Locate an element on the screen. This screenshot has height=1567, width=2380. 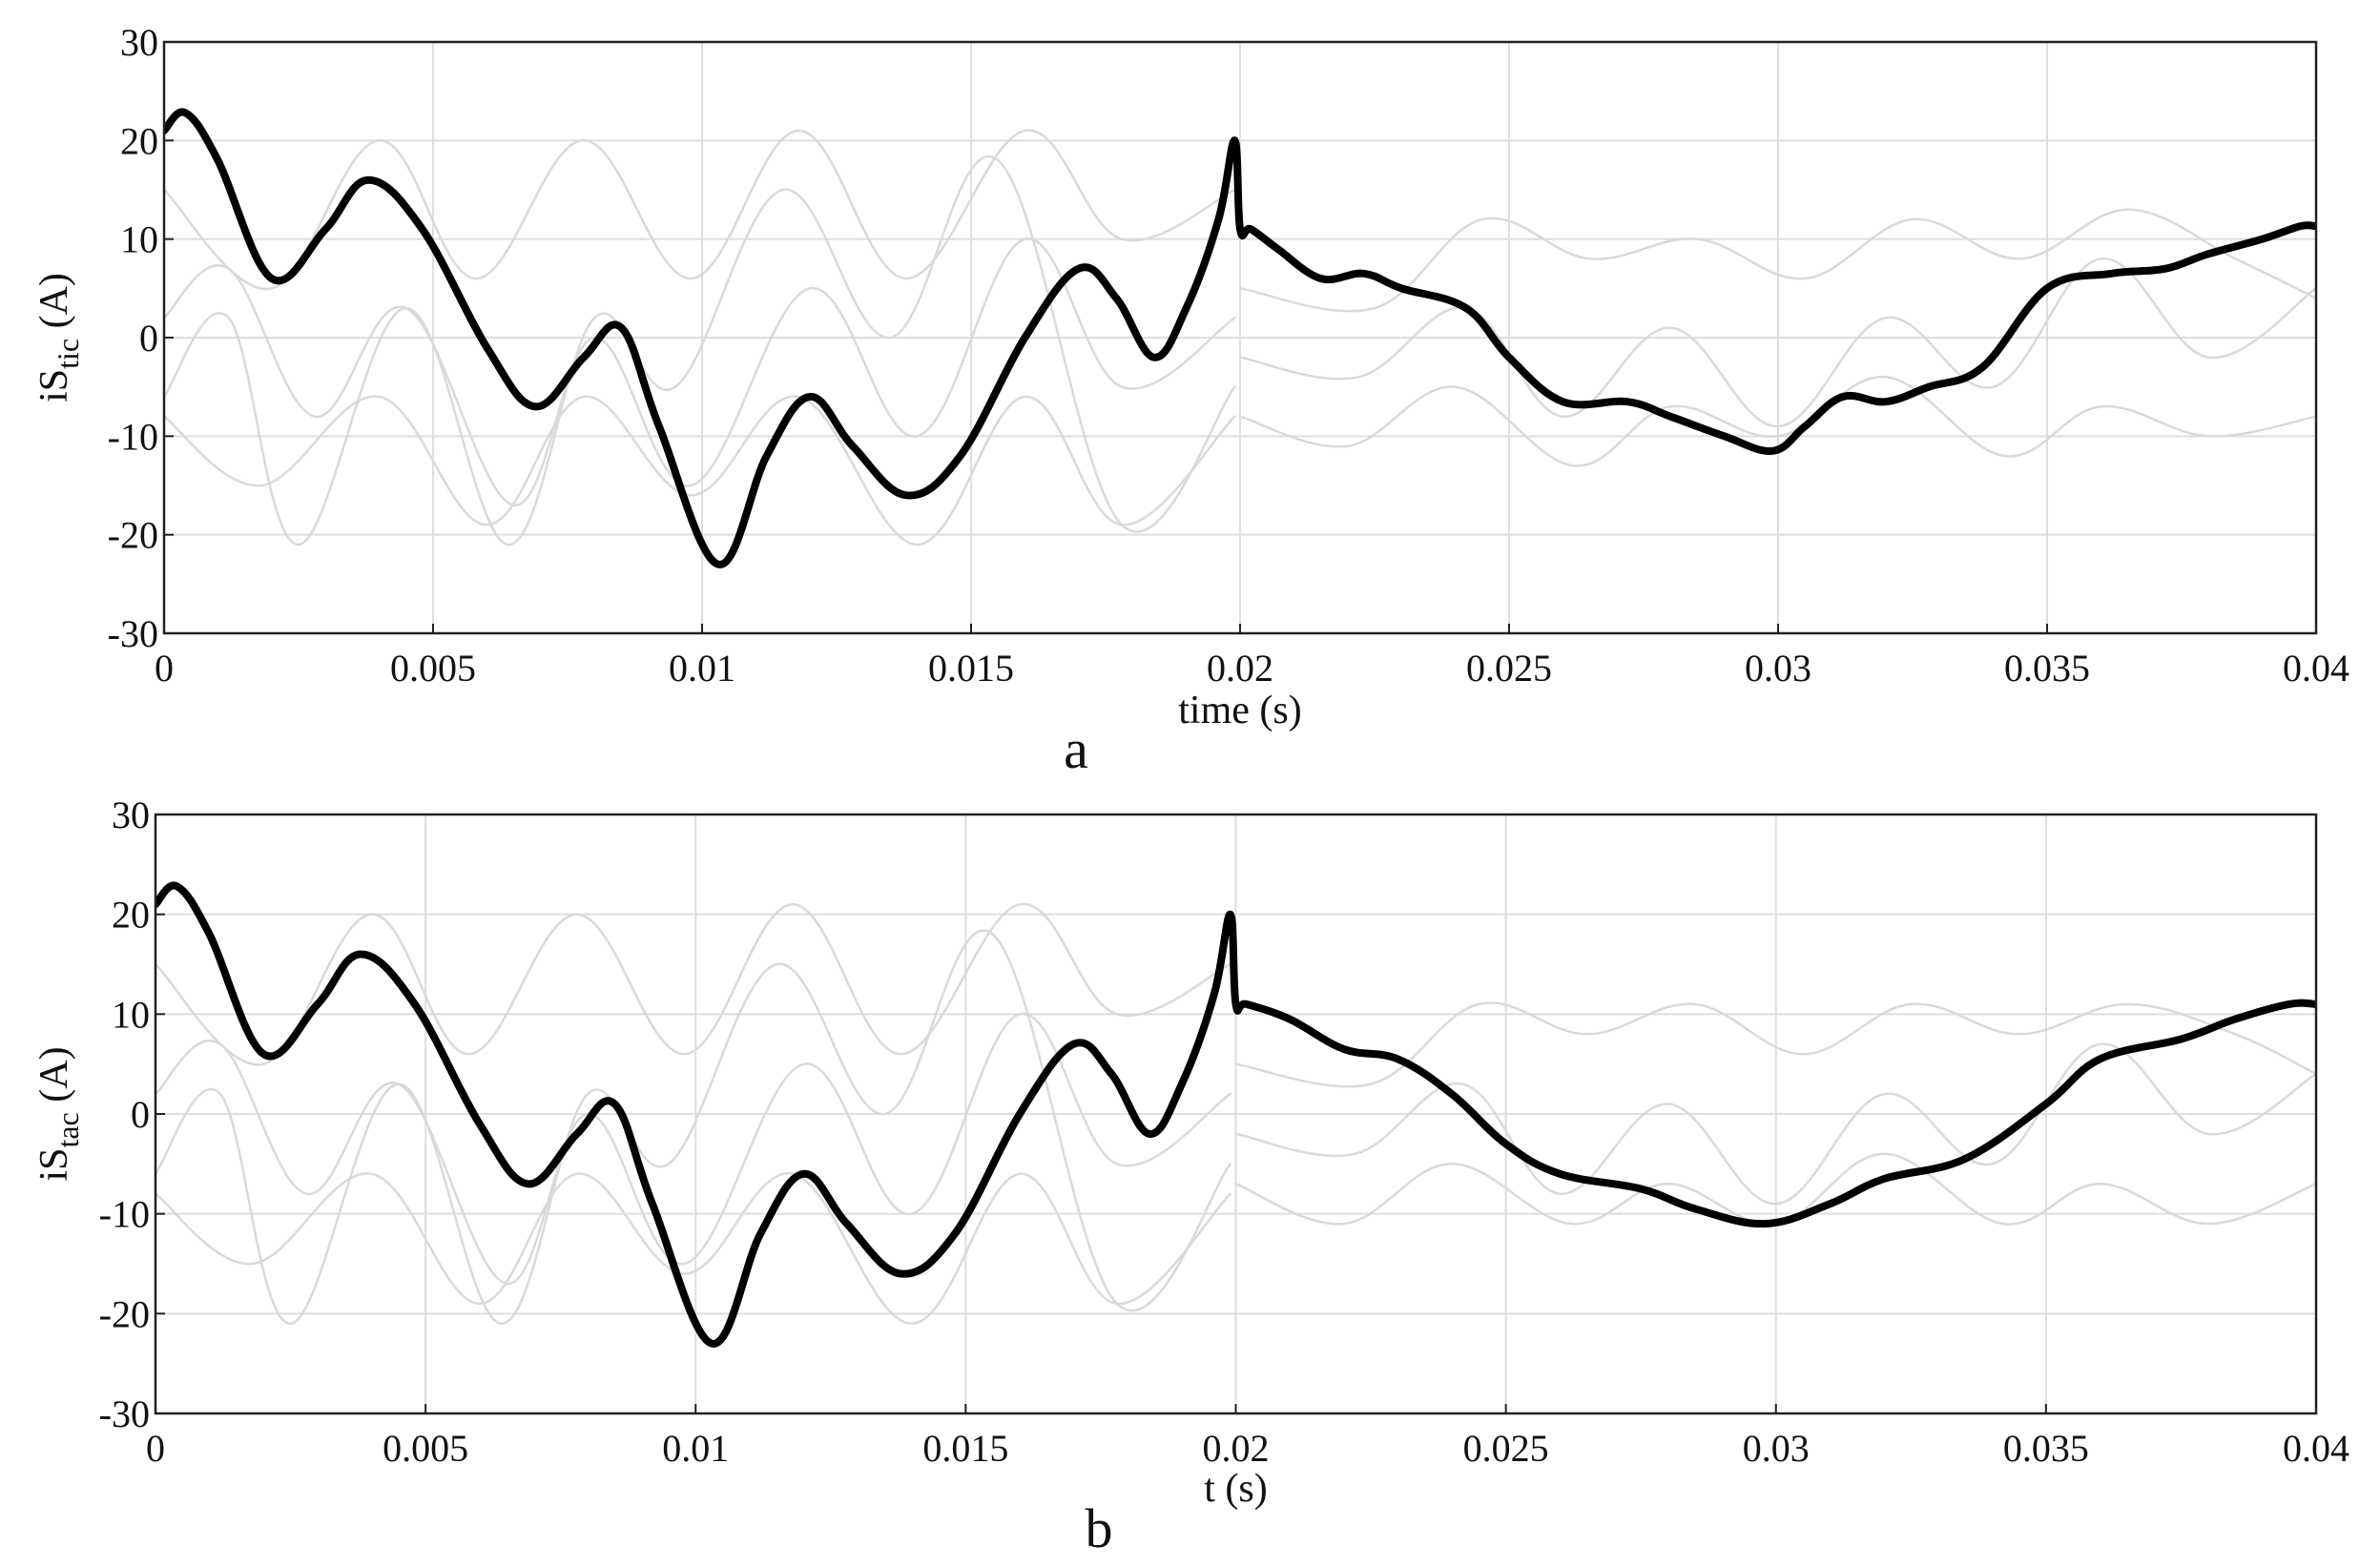
y-axis-label: iStic (A) is located at coordinates (58, 338).